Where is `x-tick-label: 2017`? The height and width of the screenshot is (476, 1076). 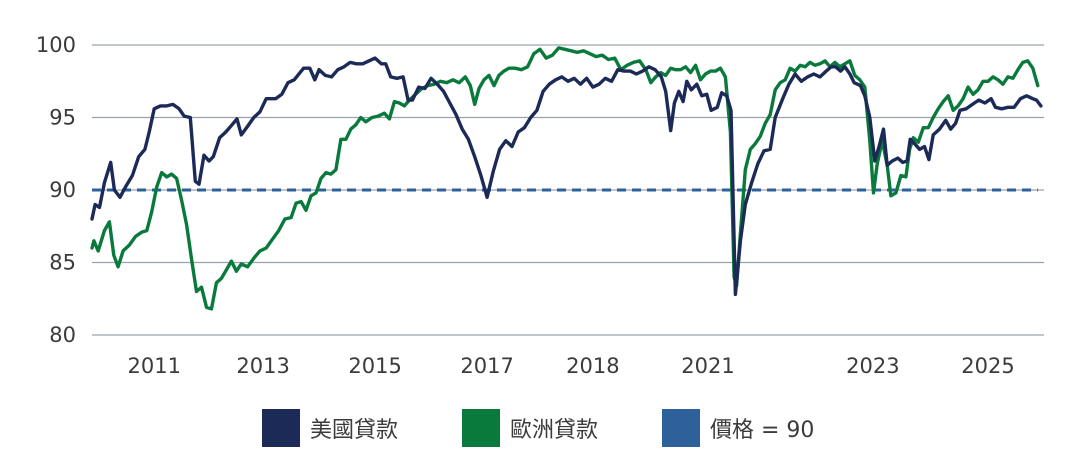
x-tick-label: 2017 is located at coordinates (486, 366).